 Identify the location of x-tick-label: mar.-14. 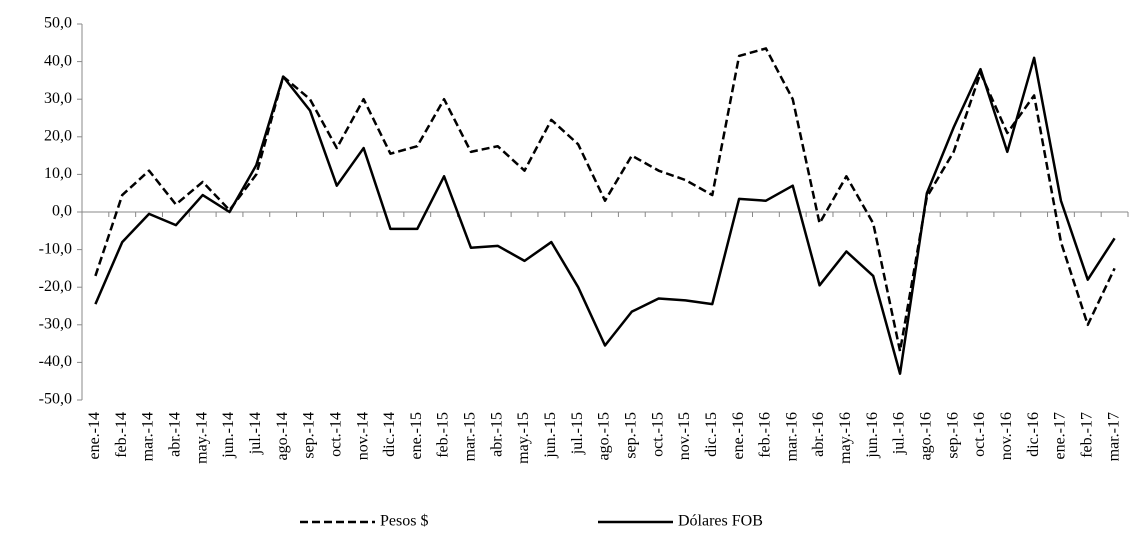
(148, 436).